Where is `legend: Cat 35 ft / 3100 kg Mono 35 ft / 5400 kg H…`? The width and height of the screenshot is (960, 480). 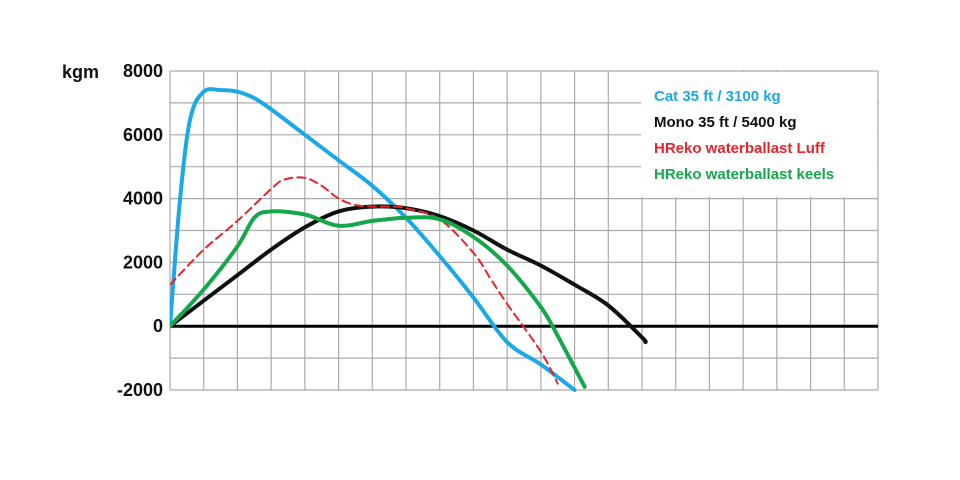
legend: Cat 35 ft / 3100 kg Mono 35 ft / 5400 kg H… is located at coordinates (759, 134).